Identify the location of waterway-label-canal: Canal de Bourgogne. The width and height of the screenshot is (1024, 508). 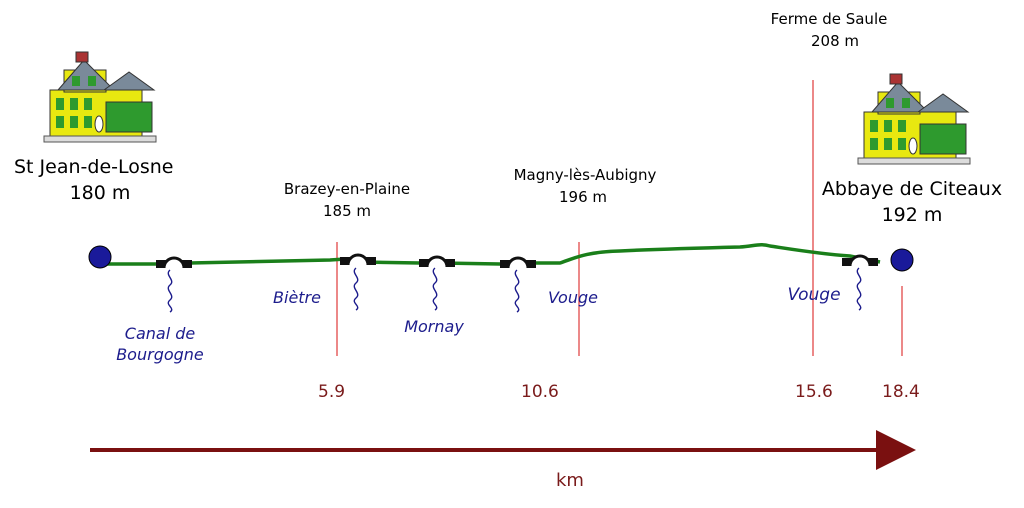
(160, 345).